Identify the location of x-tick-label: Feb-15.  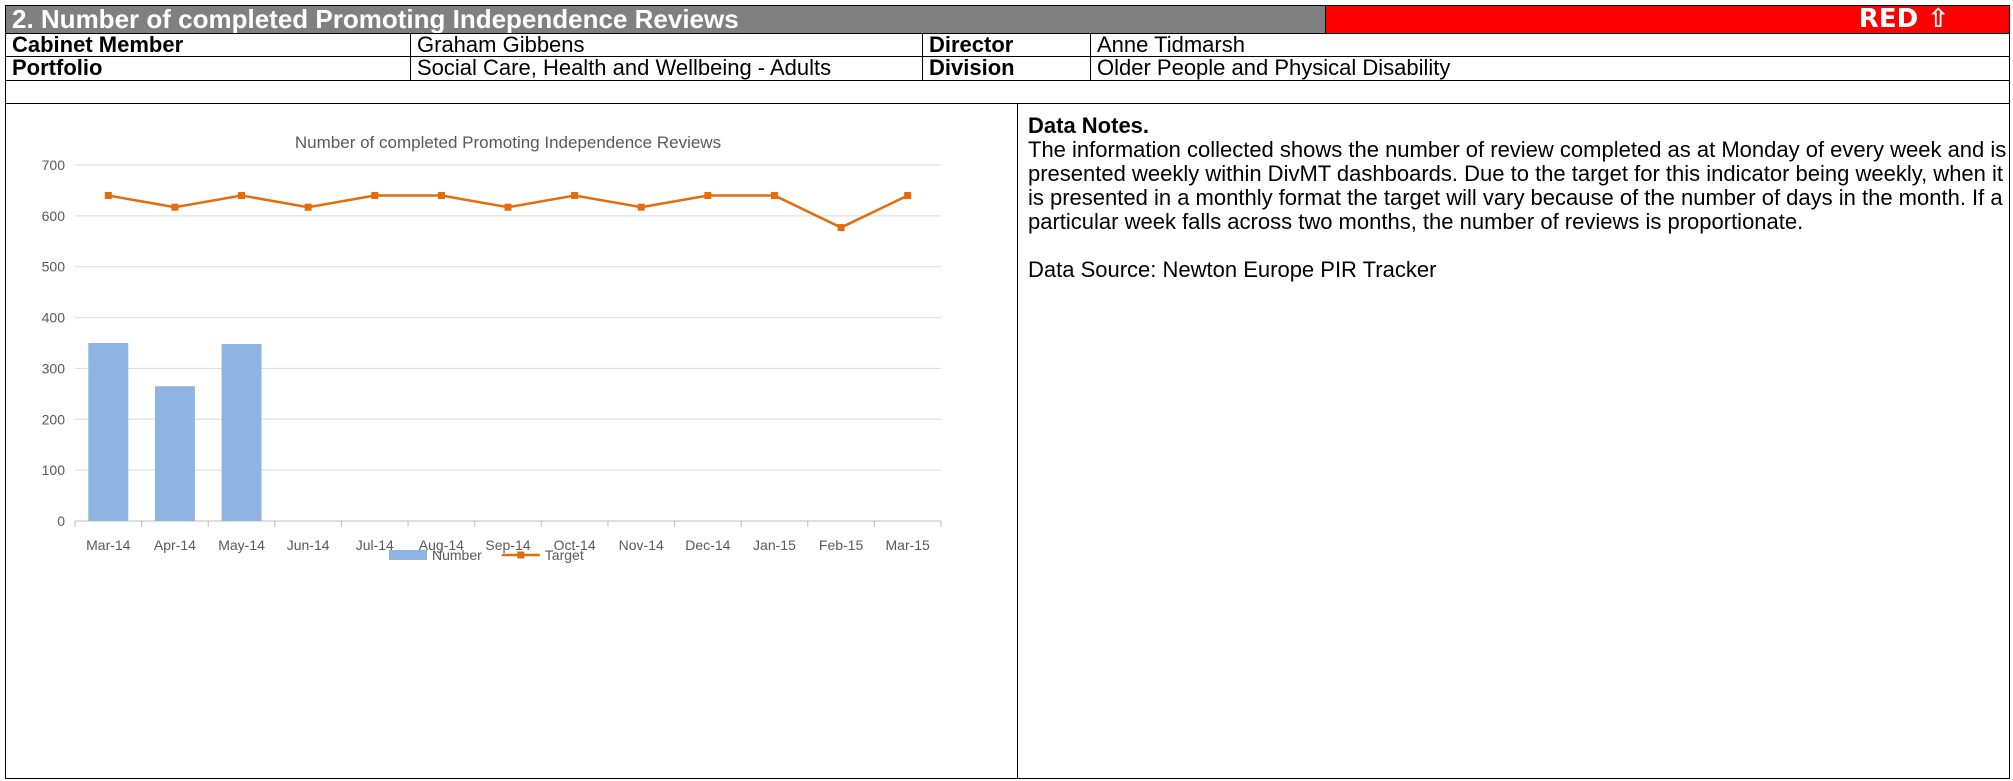
(841, 545).